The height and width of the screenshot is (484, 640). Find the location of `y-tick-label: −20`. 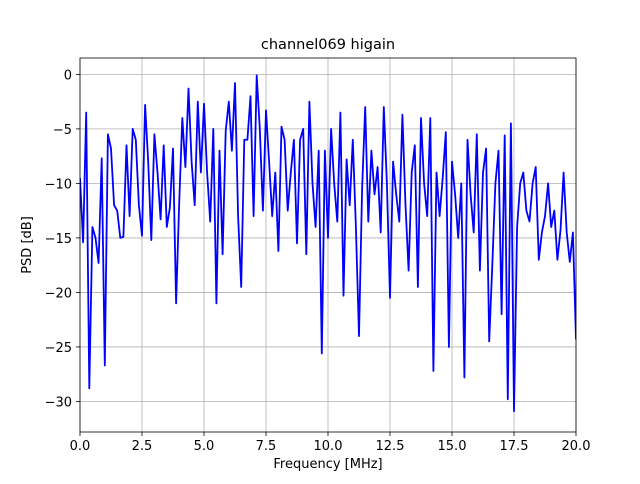

y-tick-label: −20 is located at coordinates (58, 293).